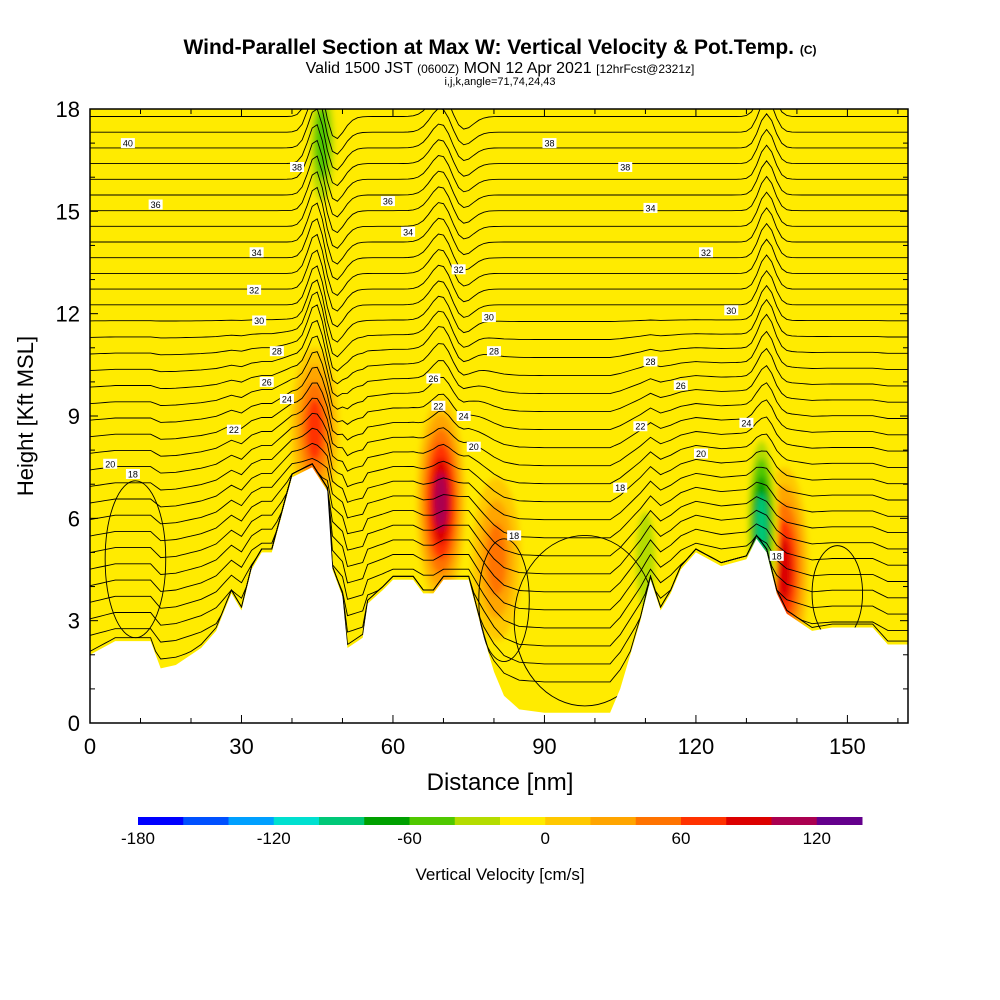 The image size is (1000, 1000). I want to click on contour-label-29: 20, so click(110, 463).